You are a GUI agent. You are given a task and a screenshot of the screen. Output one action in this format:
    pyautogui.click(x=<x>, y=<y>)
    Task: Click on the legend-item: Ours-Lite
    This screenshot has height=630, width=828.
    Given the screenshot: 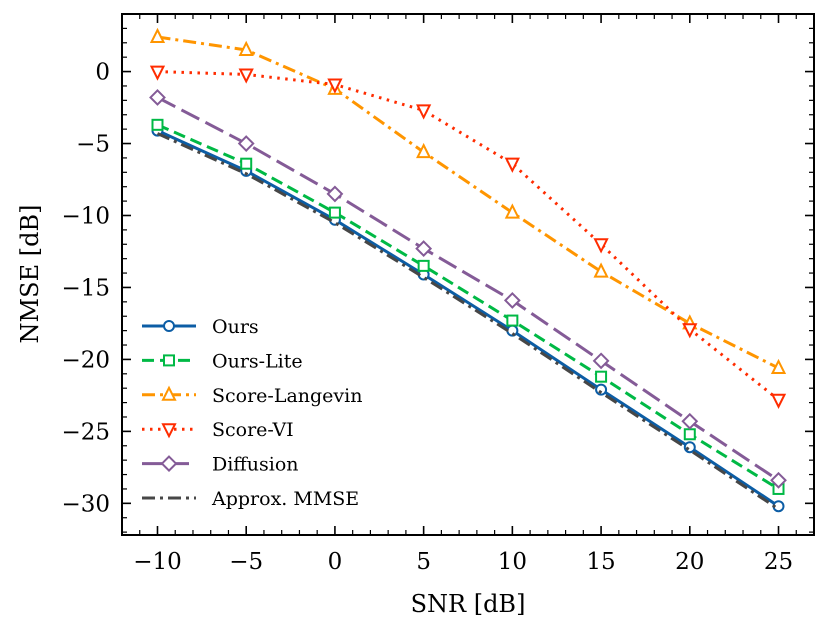 What is the action you would take?
    pyautogui.click(x=222, y=361)
    